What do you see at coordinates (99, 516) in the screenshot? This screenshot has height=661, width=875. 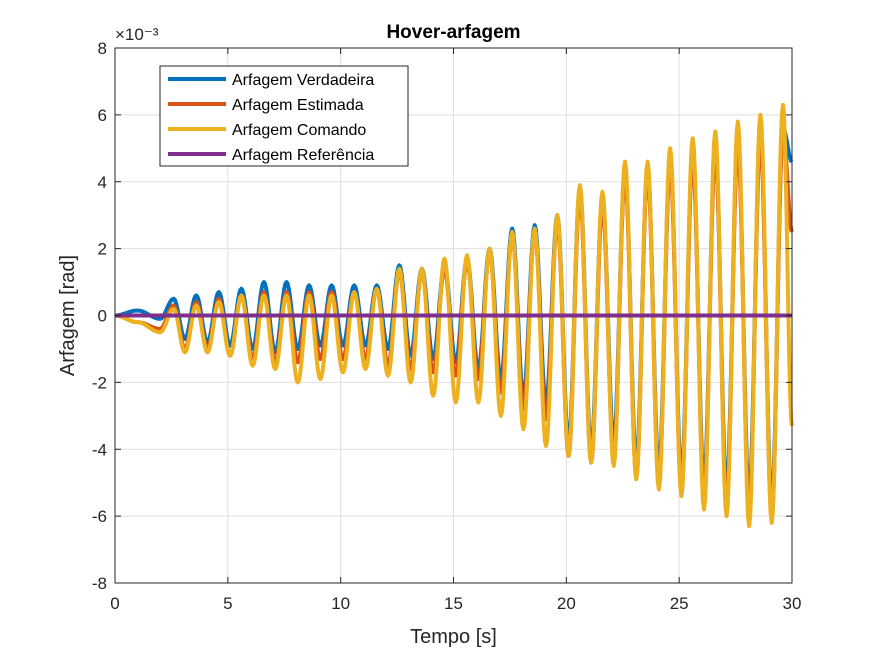 I see `y-tick-label: -6` at bounding box center [99, 516].